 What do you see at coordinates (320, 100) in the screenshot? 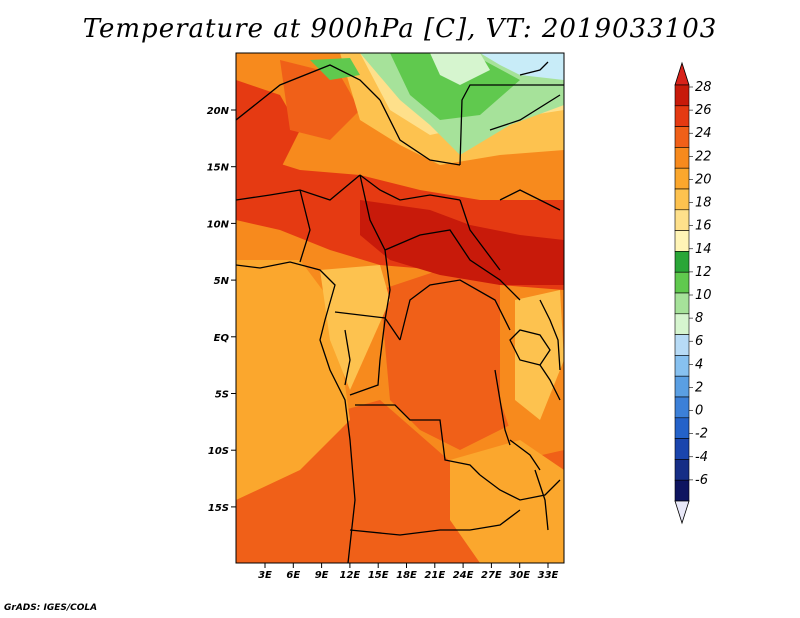
I see `field-western-sahara` at bounding box center [320, 100].